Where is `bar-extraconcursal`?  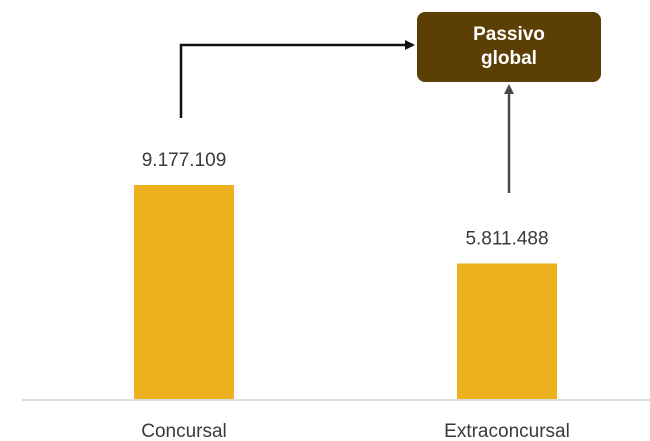 bar-extraconcursal is located at coordinates (507, 331).